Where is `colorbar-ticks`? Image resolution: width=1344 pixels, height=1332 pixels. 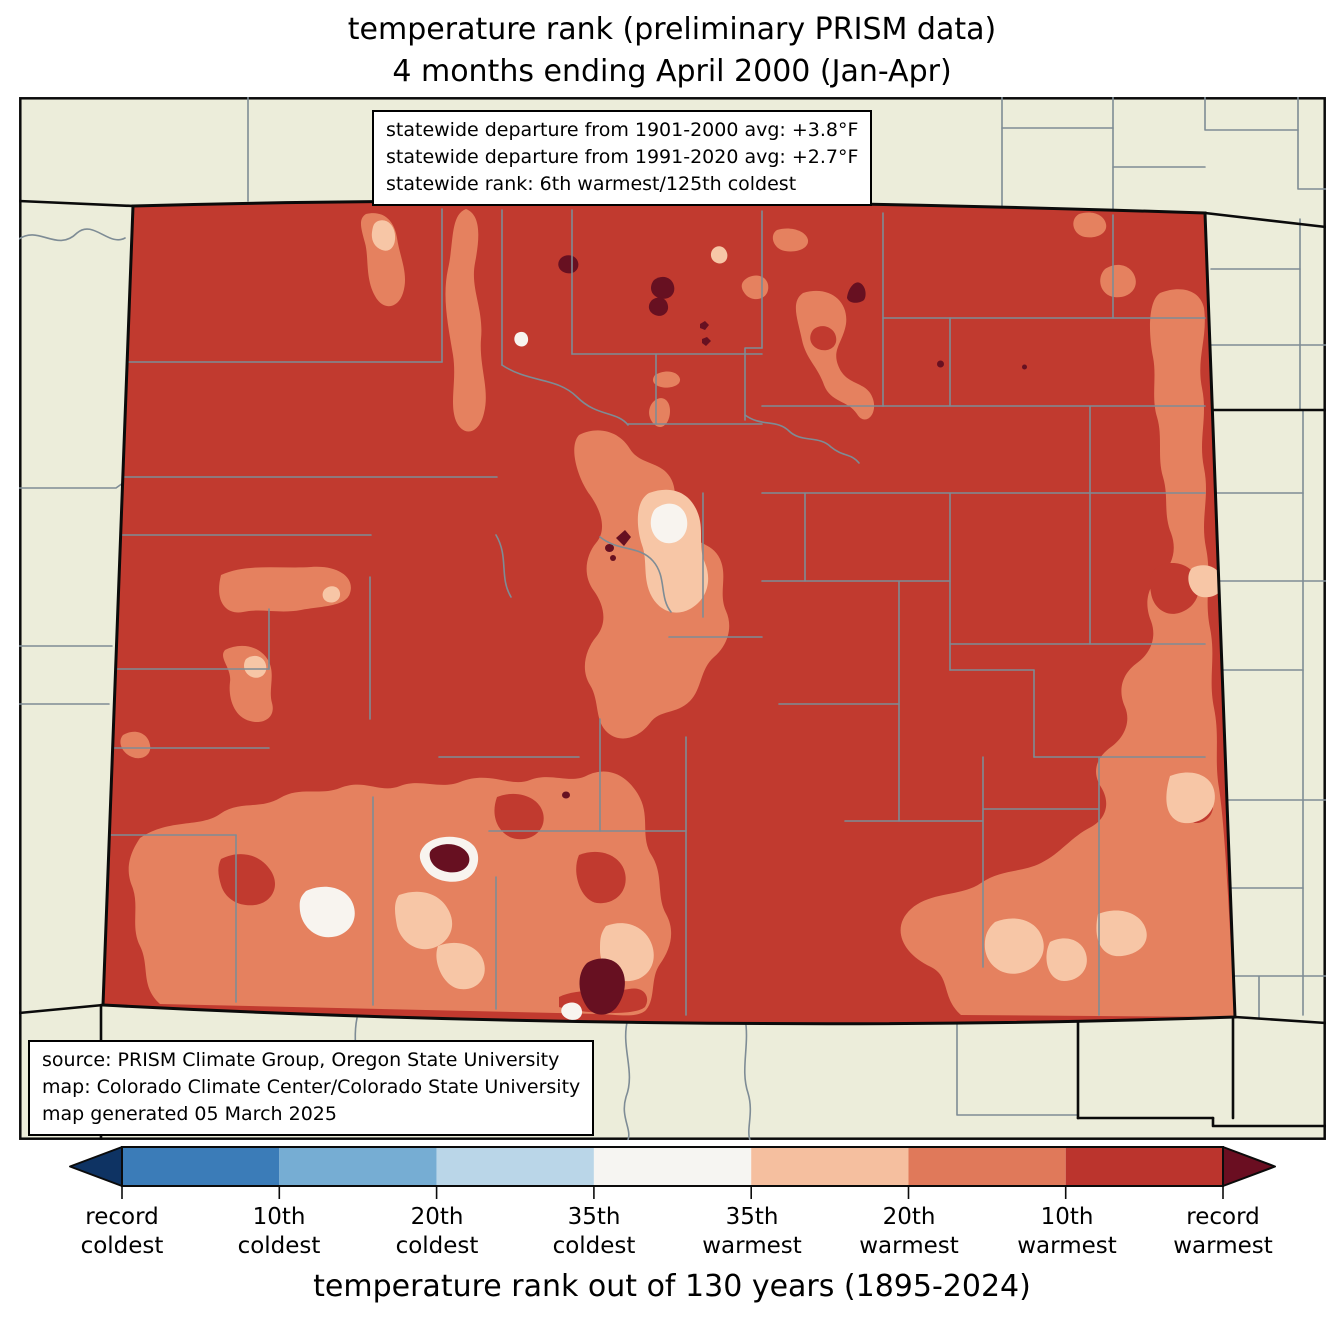 colorbar-ticks is located at coordinates (672, 1192).